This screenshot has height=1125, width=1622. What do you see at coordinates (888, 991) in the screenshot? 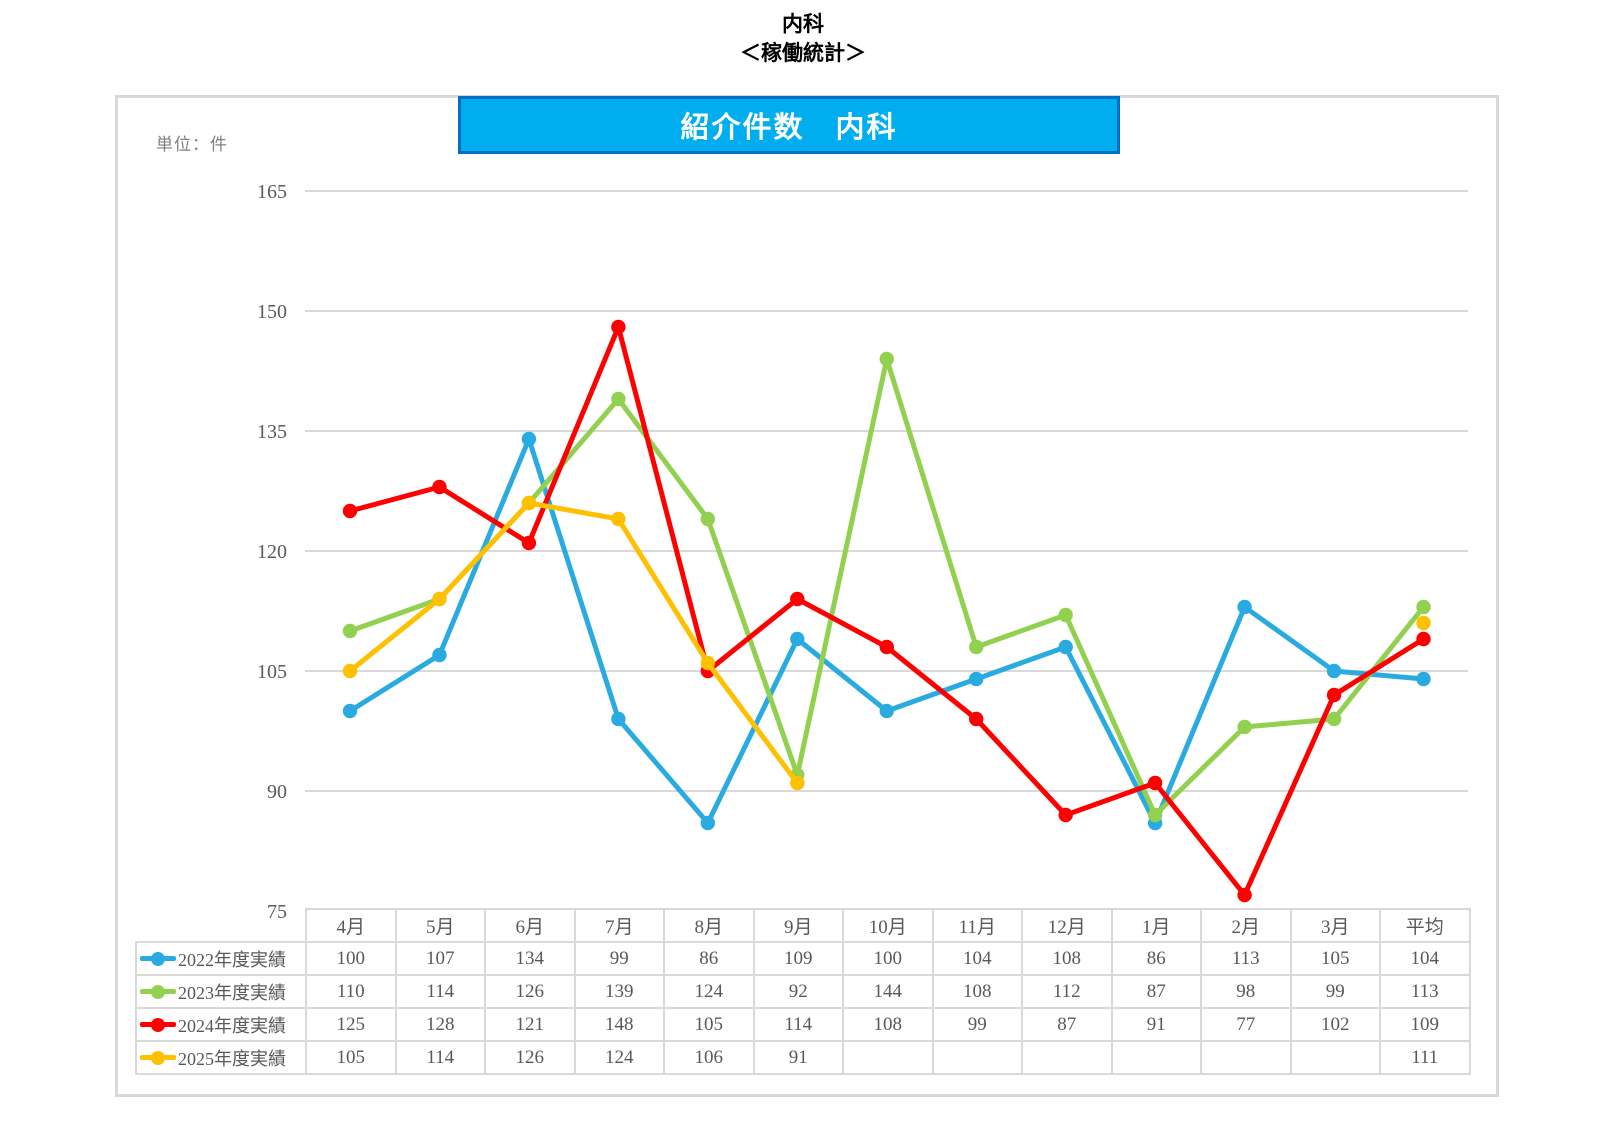
I see `value-cell-2023年度実績-10月: 144` at bounding box center [888, 991].